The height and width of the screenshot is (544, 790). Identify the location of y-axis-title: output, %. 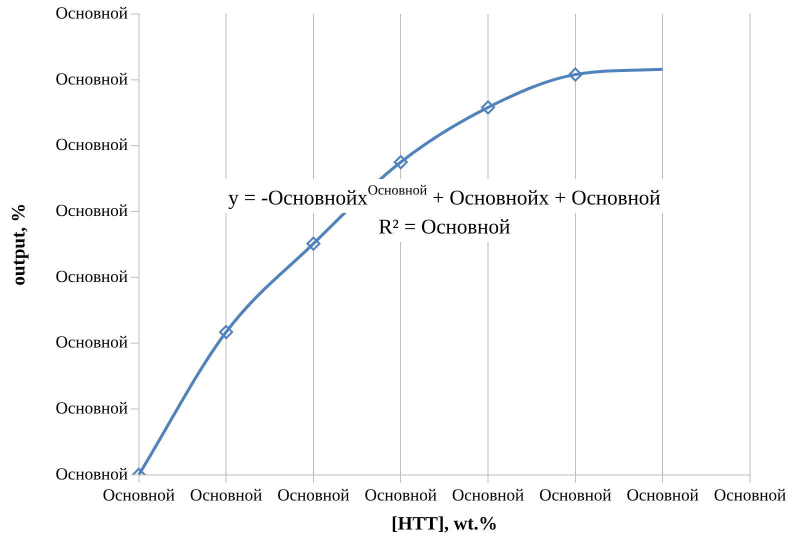
(19, 244).